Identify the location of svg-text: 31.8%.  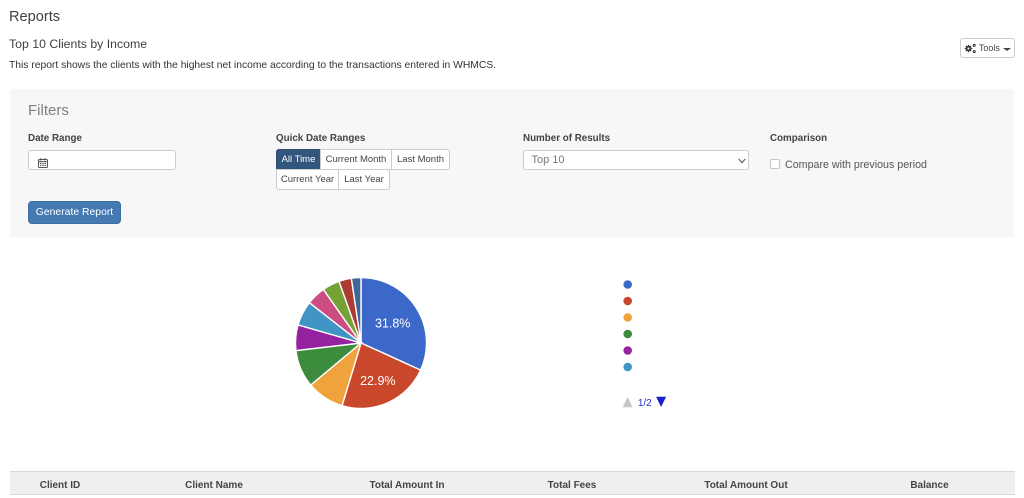
(392, 323).